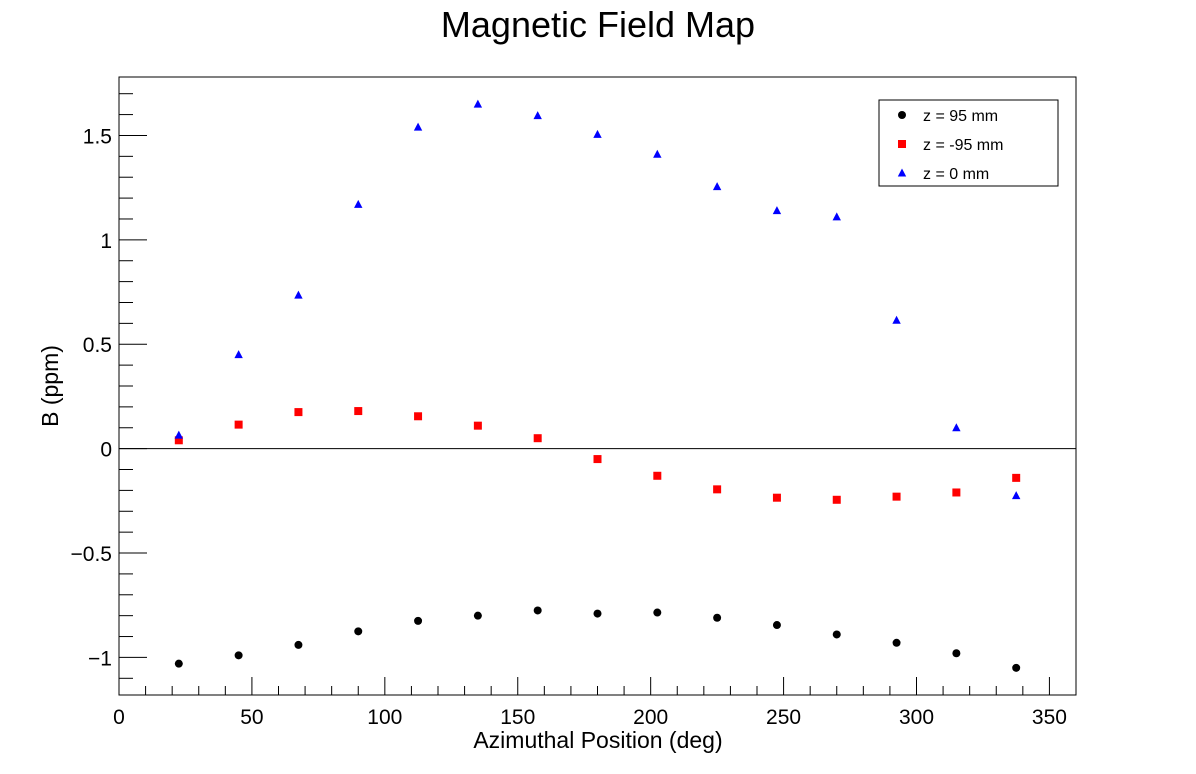  Describe the element at coordinates (106, 450) in the screenshot. I see `y-tick-label: 0` at that location.